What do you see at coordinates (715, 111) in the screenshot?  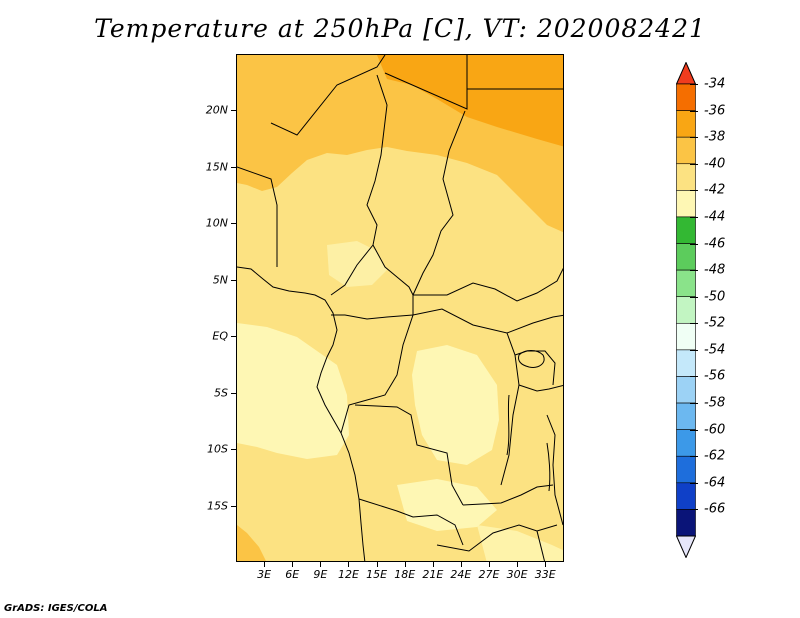 I see `colorbar-label: -36` at bounding box center [715, 111].